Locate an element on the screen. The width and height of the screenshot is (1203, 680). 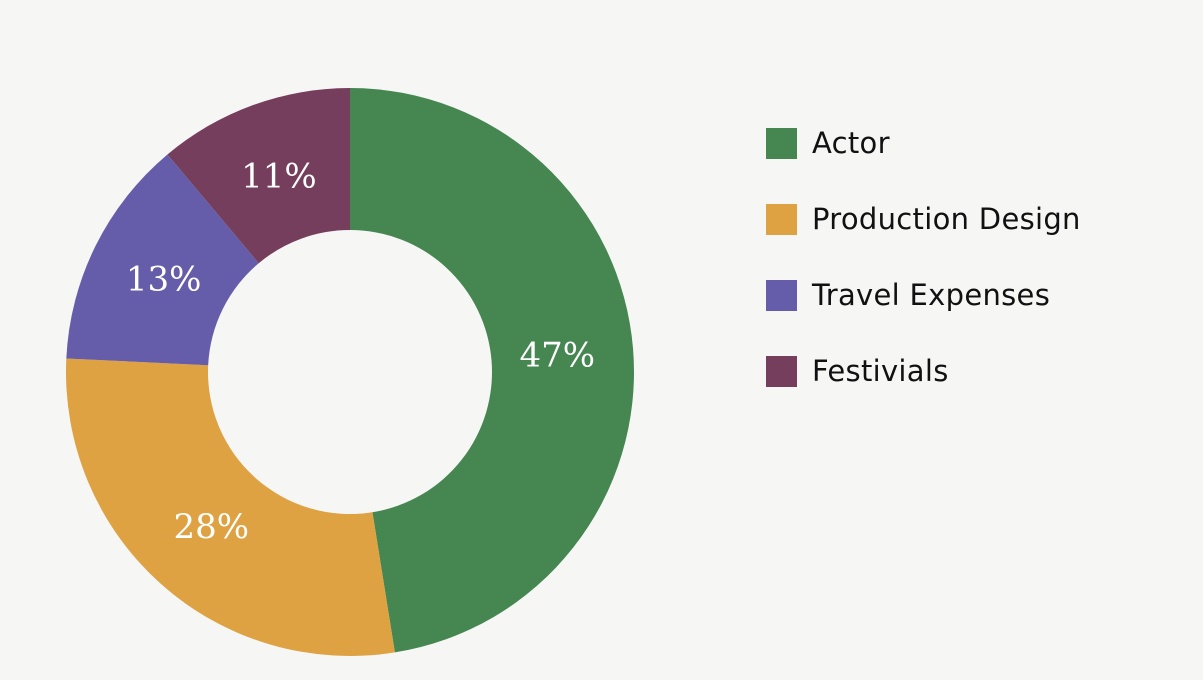
legend-label-actor: Actor is located at coordinates (851, 143).